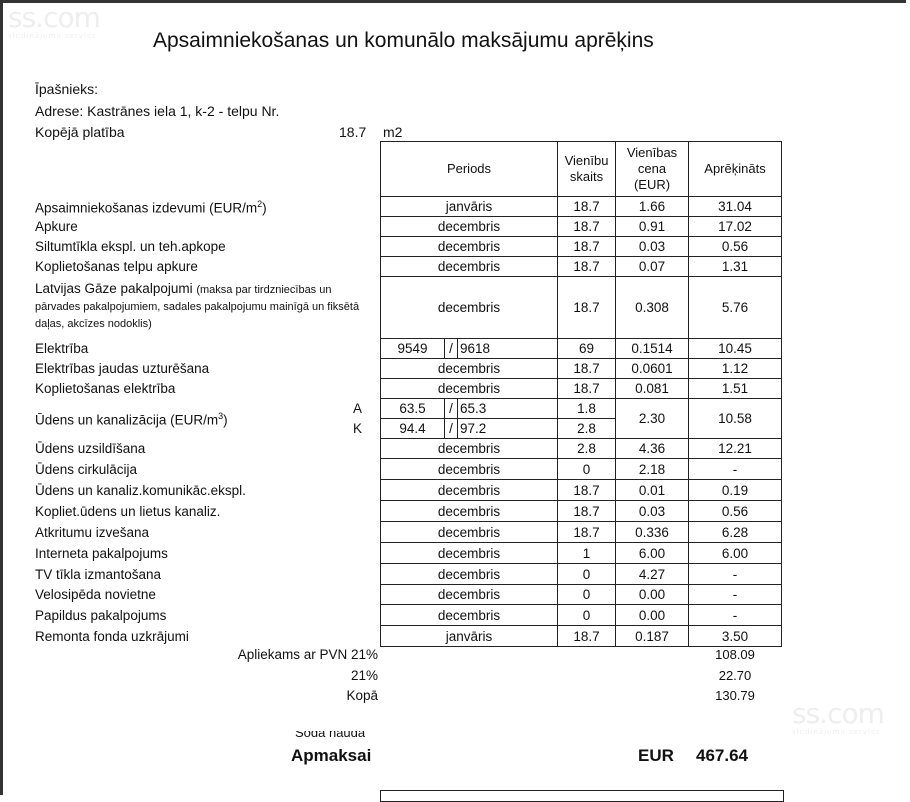 This screenshot has height=802, width=910. I want to click on row-label-text: Latvijas Gāze pakalpojumi, so click(114, 288).